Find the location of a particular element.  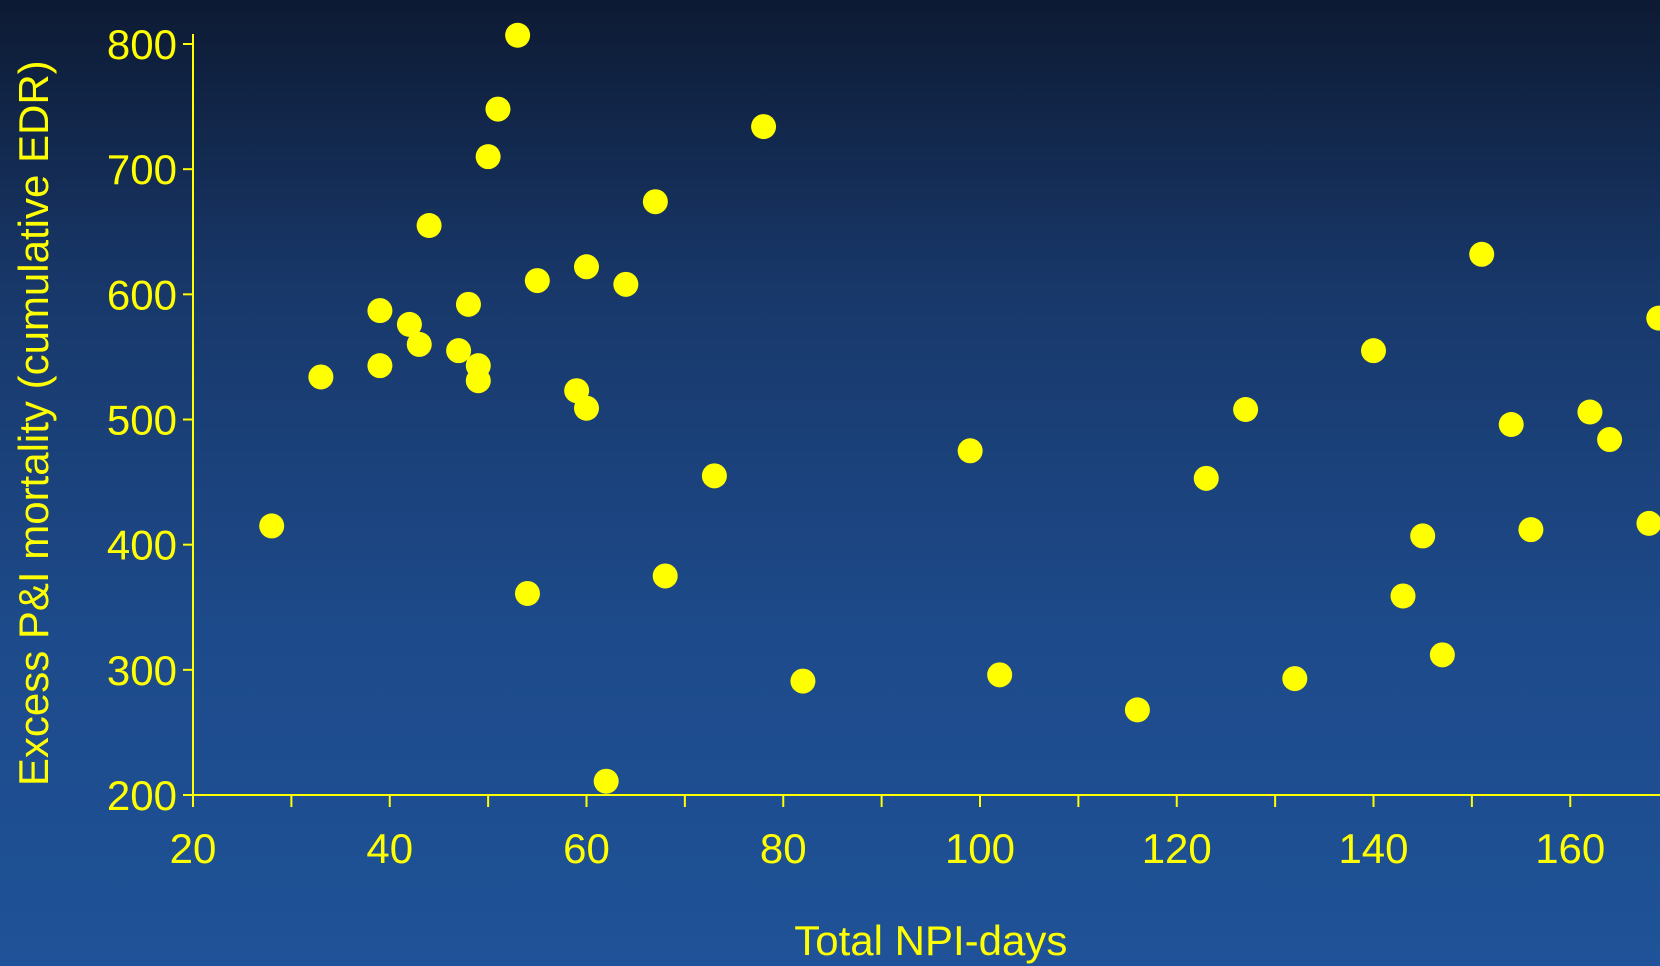

y-axis-title: Excess P&I mortality (cumulative EDR) is located at coordinates (33, 423).